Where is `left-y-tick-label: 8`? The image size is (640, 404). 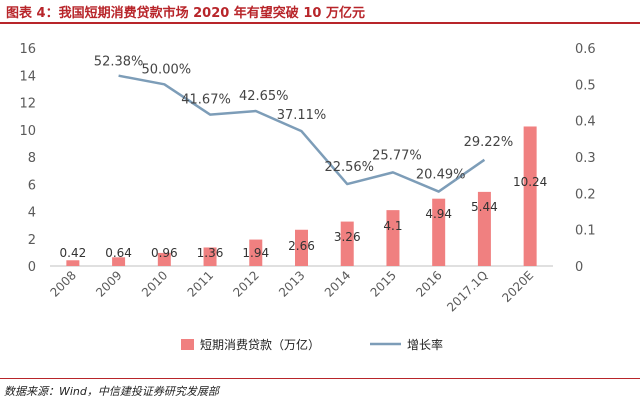
left-y-tick-label: 8 is located at coordinates (32, 158).